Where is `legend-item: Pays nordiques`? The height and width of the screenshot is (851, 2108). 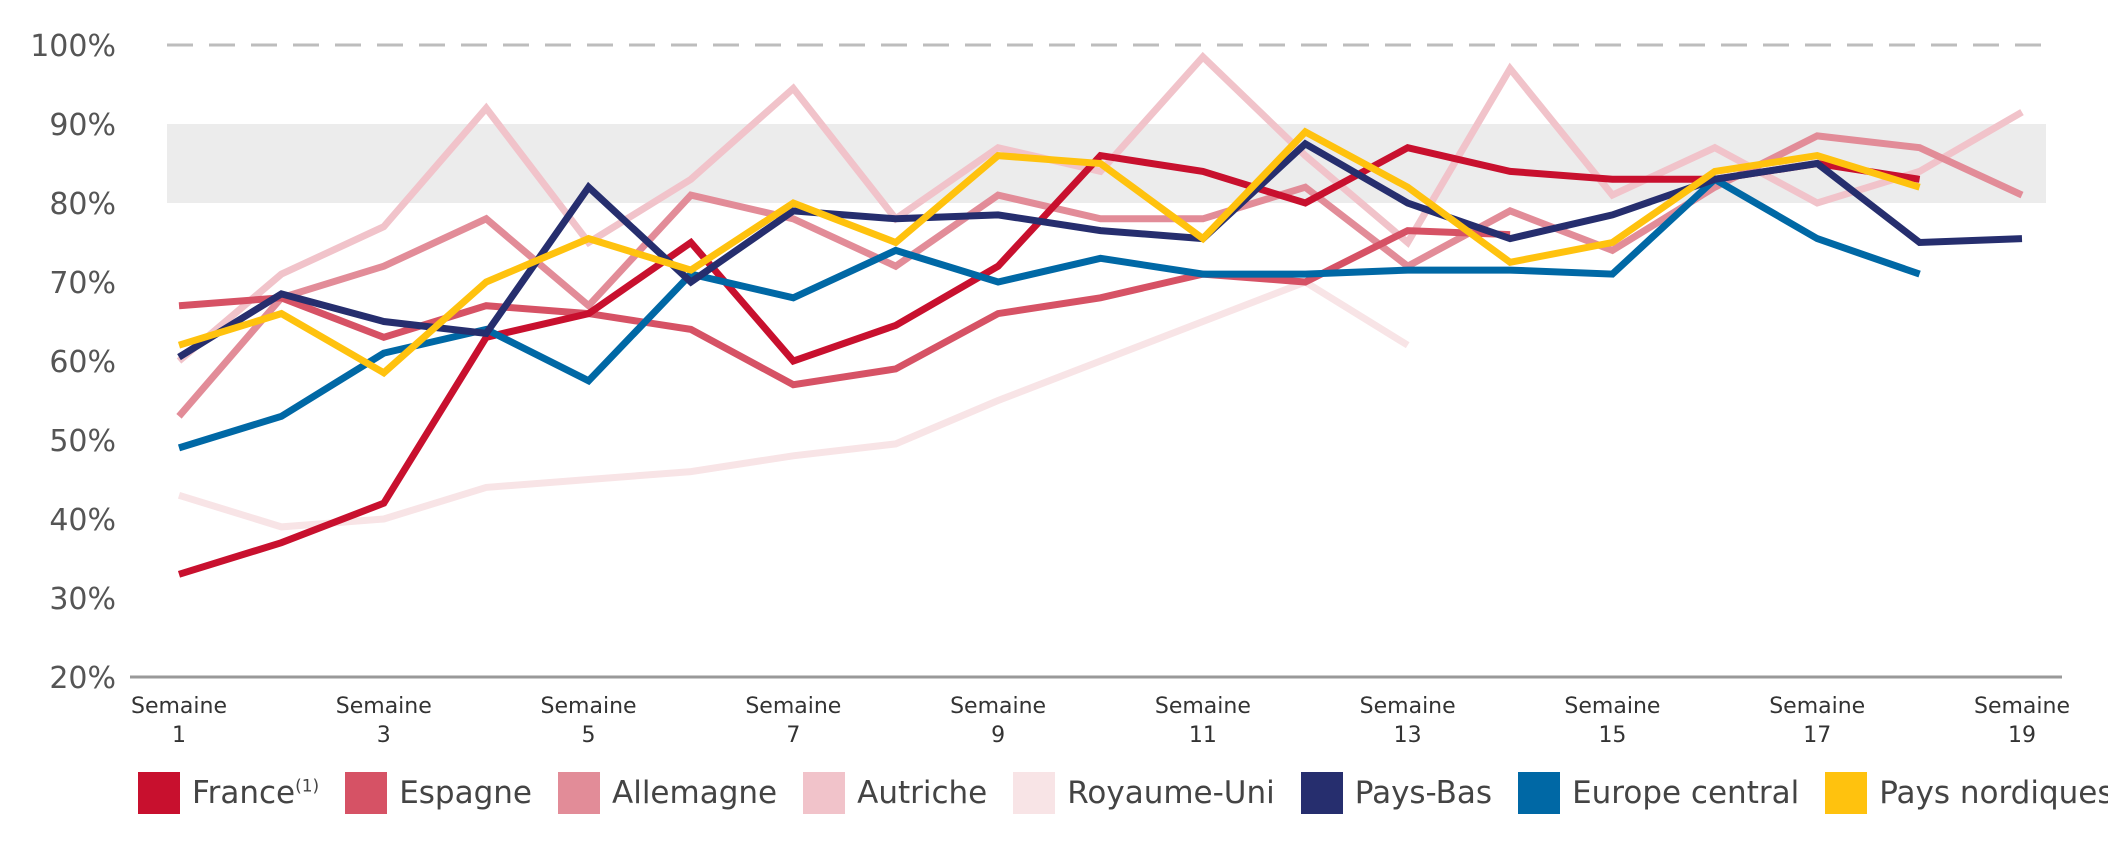 legend-item: Pays nordiques is located at coordinates (1966, 793).